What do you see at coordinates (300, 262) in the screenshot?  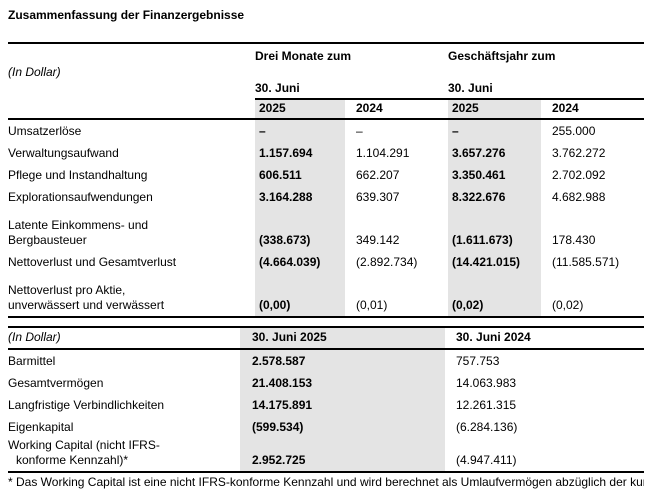 I see `cell-value: (4.664.039)` at bounding box center [300, 262].